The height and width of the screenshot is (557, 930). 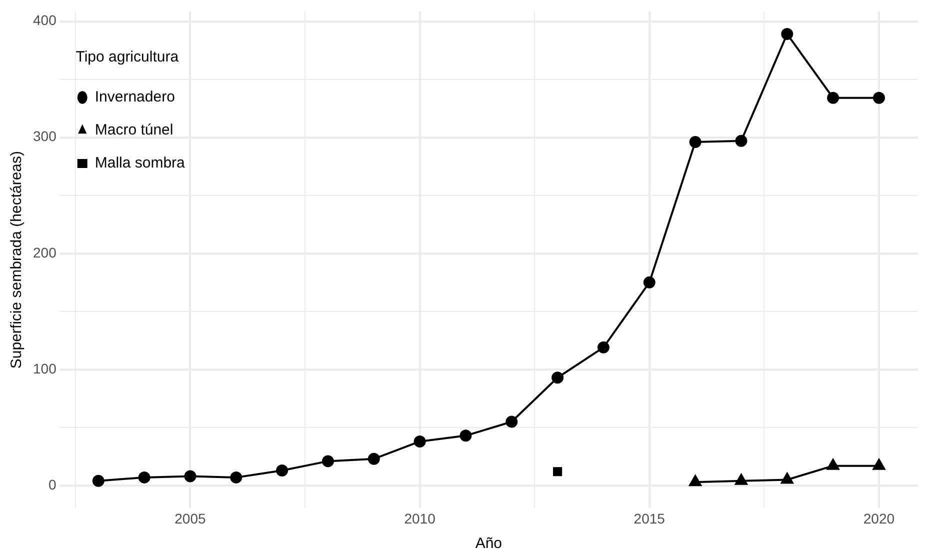 What do you see at coordinates (52, 484) in the screenshot?
I see `y-tick-label: 0` at bounding box center [52, 484].